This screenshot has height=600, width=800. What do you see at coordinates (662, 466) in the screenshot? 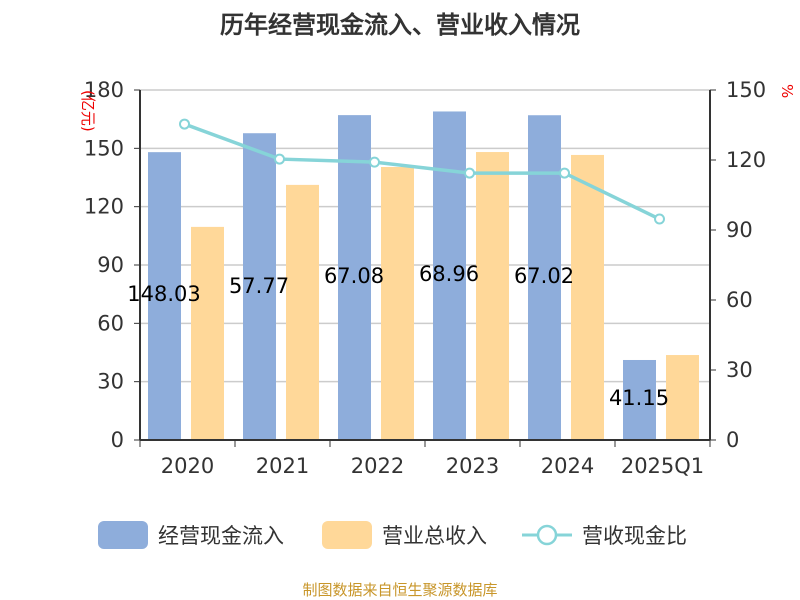
I see `x-tick-label: 2025Q1` at bounding box center [662, 466].